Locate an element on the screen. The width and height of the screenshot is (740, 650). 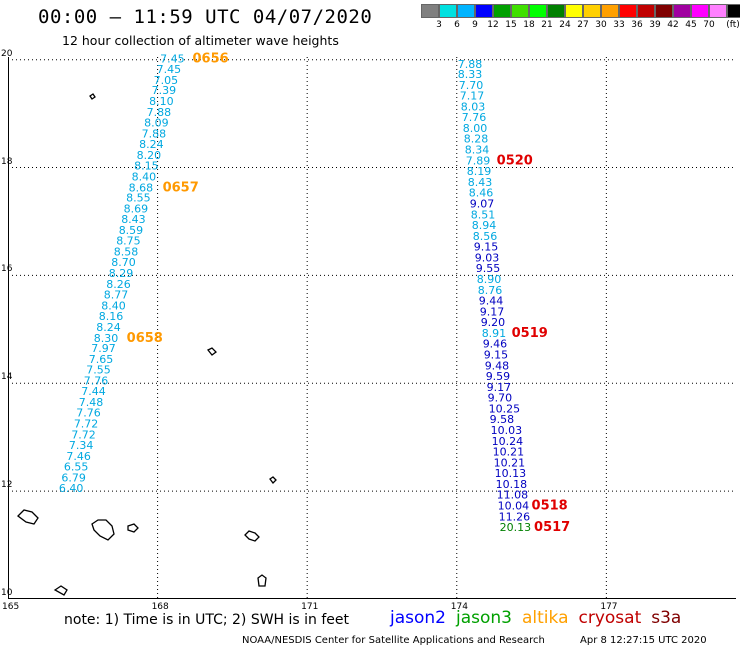
pass-time-label: 0520 is located at coordinates (515, 160).